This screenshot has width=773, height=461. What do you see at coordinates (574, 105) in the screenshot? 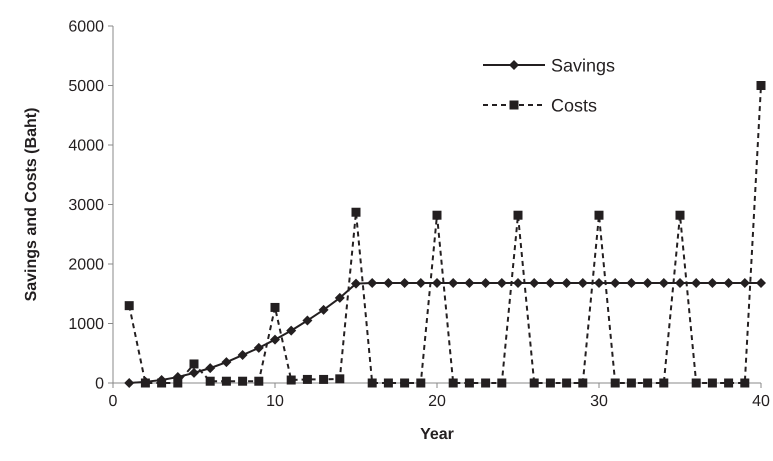
I see `legend-label: Costs` at bounding box center [574, 105].